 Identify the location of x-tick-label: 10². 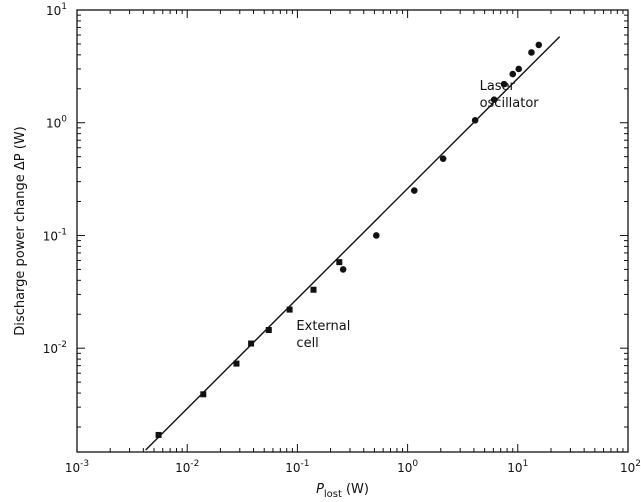
(630, 467).